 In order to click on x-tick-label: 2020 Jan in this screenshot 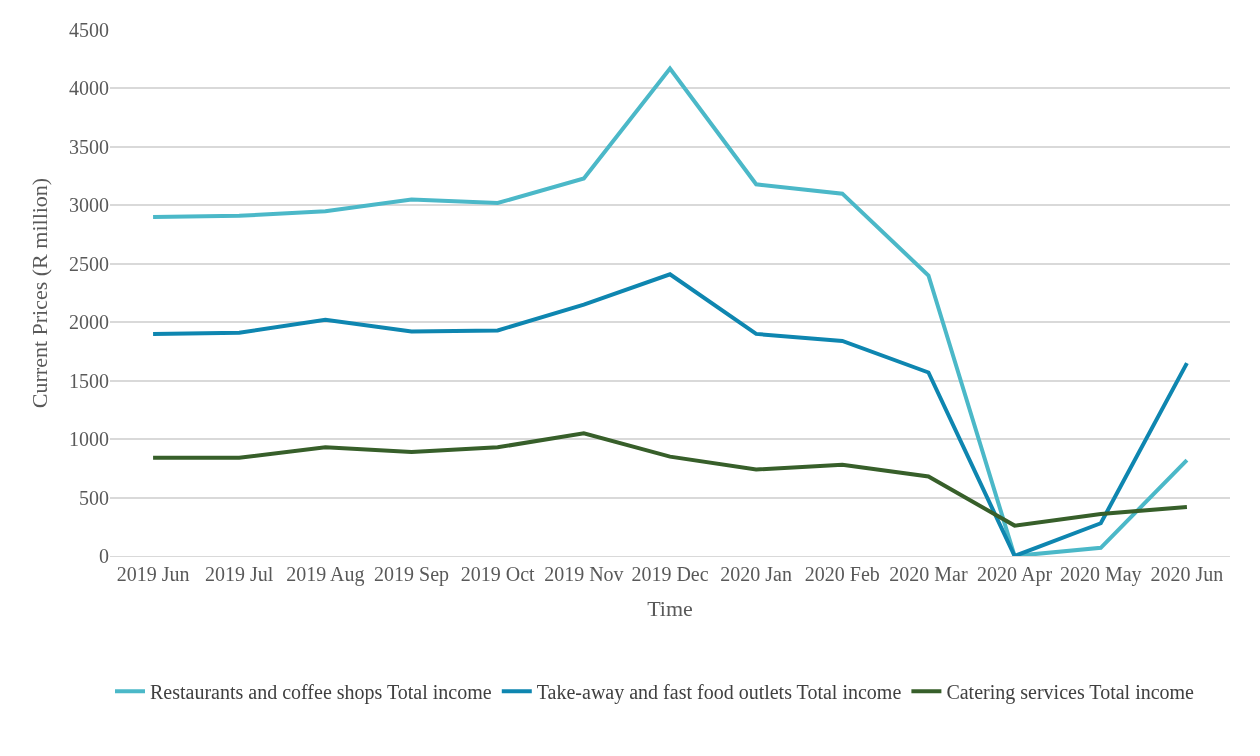, I will do `click(756, 574)`.